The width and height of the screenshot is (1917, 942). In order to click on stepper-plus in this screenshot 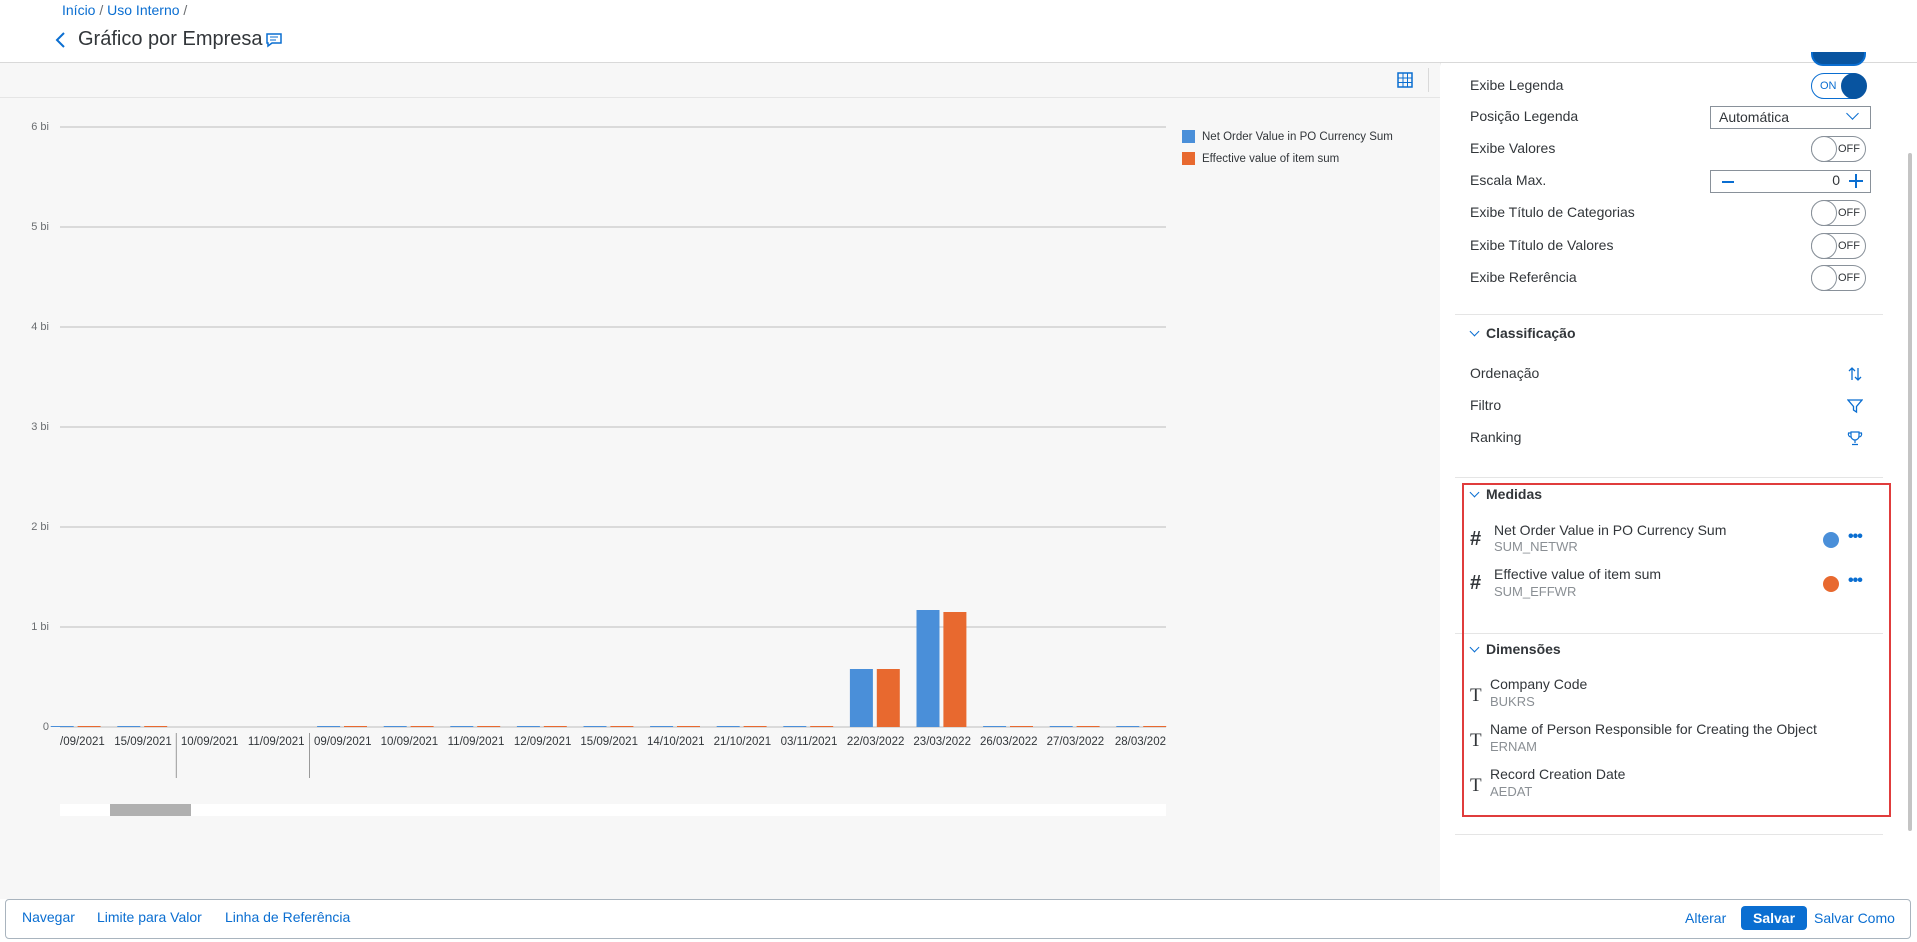, I will do `click(1856, 181)`.